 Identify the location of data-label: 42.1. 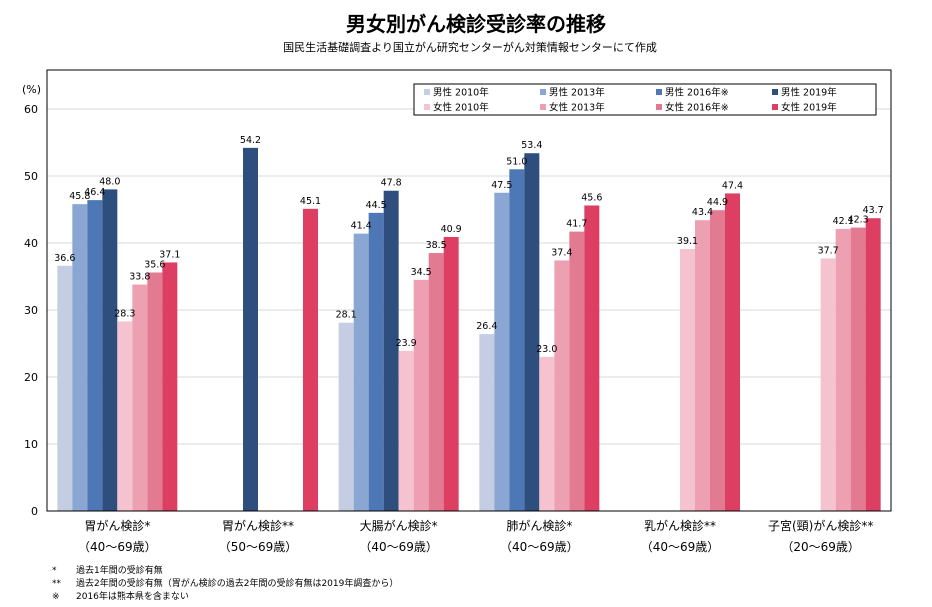
(843, 221).